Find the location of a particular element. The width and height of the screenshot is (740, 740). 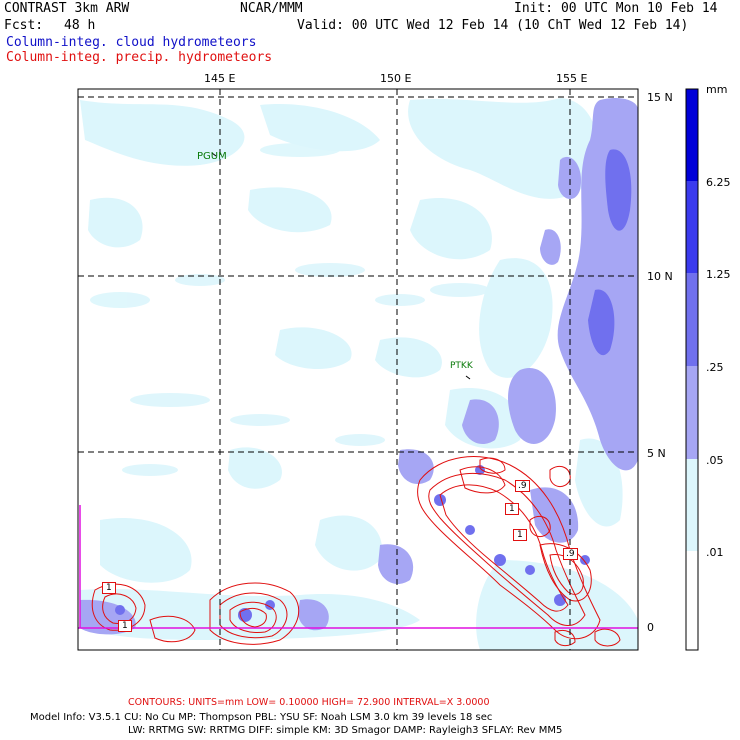

forecast-label: Fcst: is located at coordinates (24, 25).